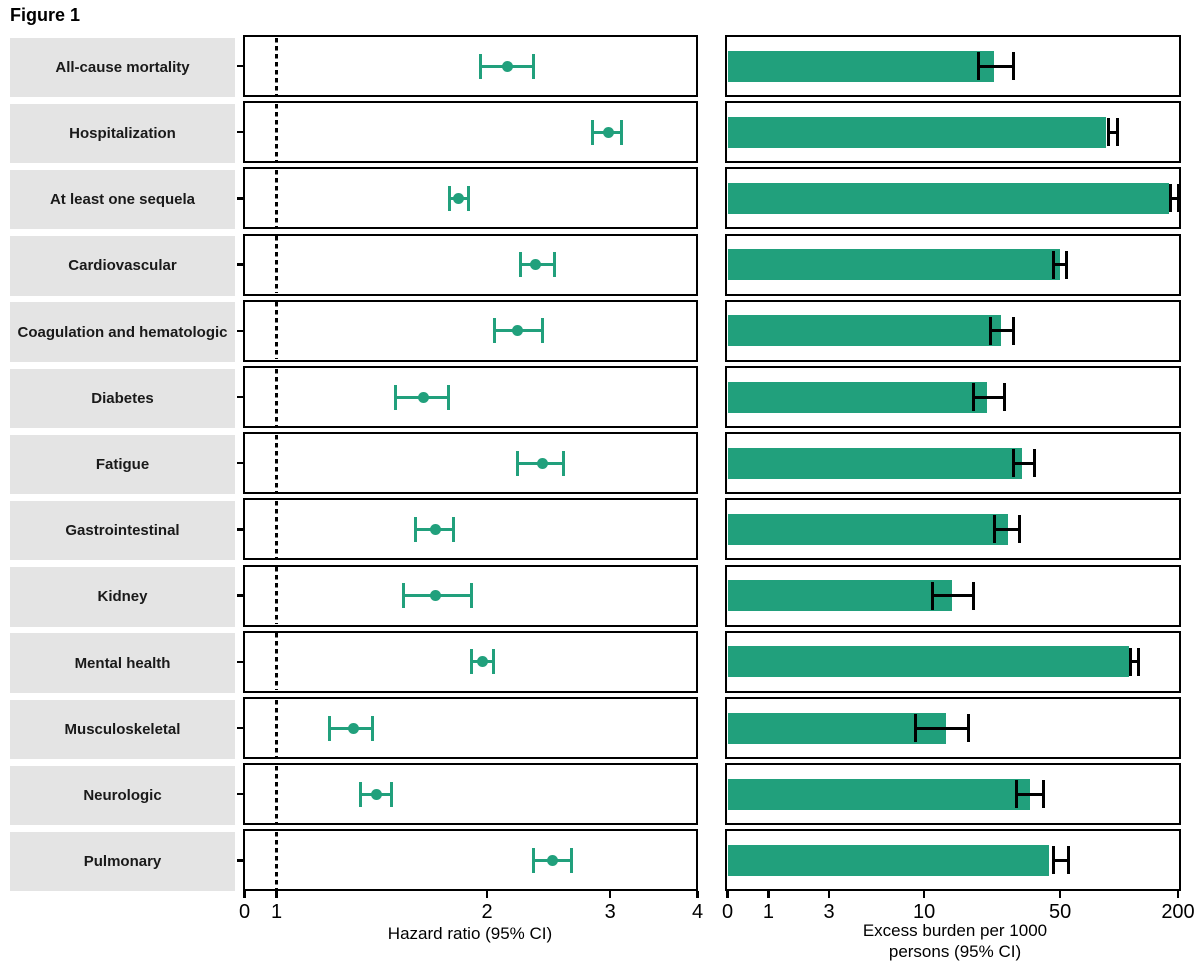 This screenshot has height=967, width=1200. What do you see at coordinates (924, 912) in the screenshot?
I see `burden-axis-tick-label: 10` at bounding box center [924, 912].